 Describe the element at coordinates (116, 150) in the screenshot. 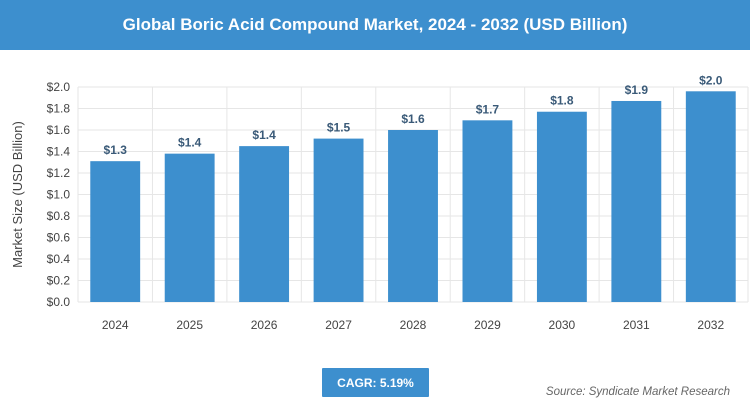

I see `data-label: $1.3` at that location.